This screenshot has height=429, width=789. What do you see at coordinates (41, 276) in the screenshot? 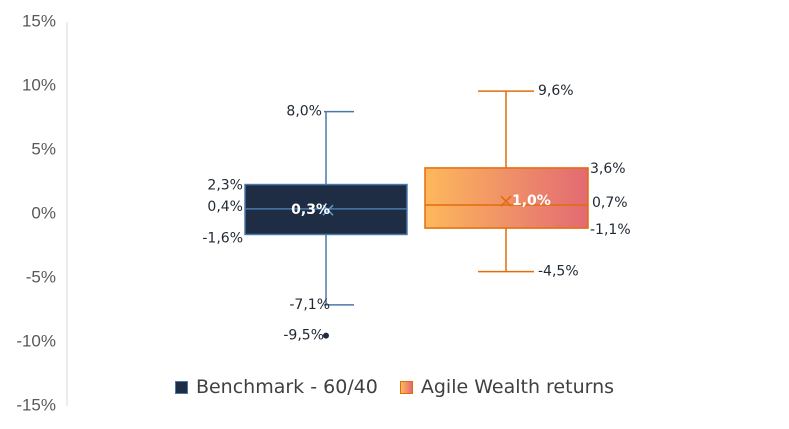
I see `y-tick-label: -5%` at bounding box center [41, 276].